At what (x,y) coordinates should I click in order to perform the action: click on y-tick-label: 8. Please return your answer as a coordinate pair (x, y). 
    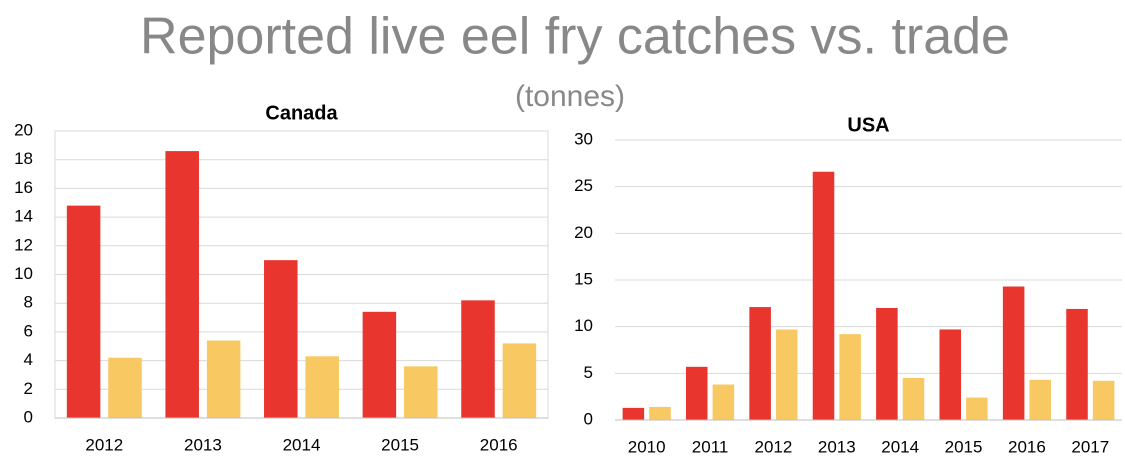
    Looking at the image, I should click on (28, 302).